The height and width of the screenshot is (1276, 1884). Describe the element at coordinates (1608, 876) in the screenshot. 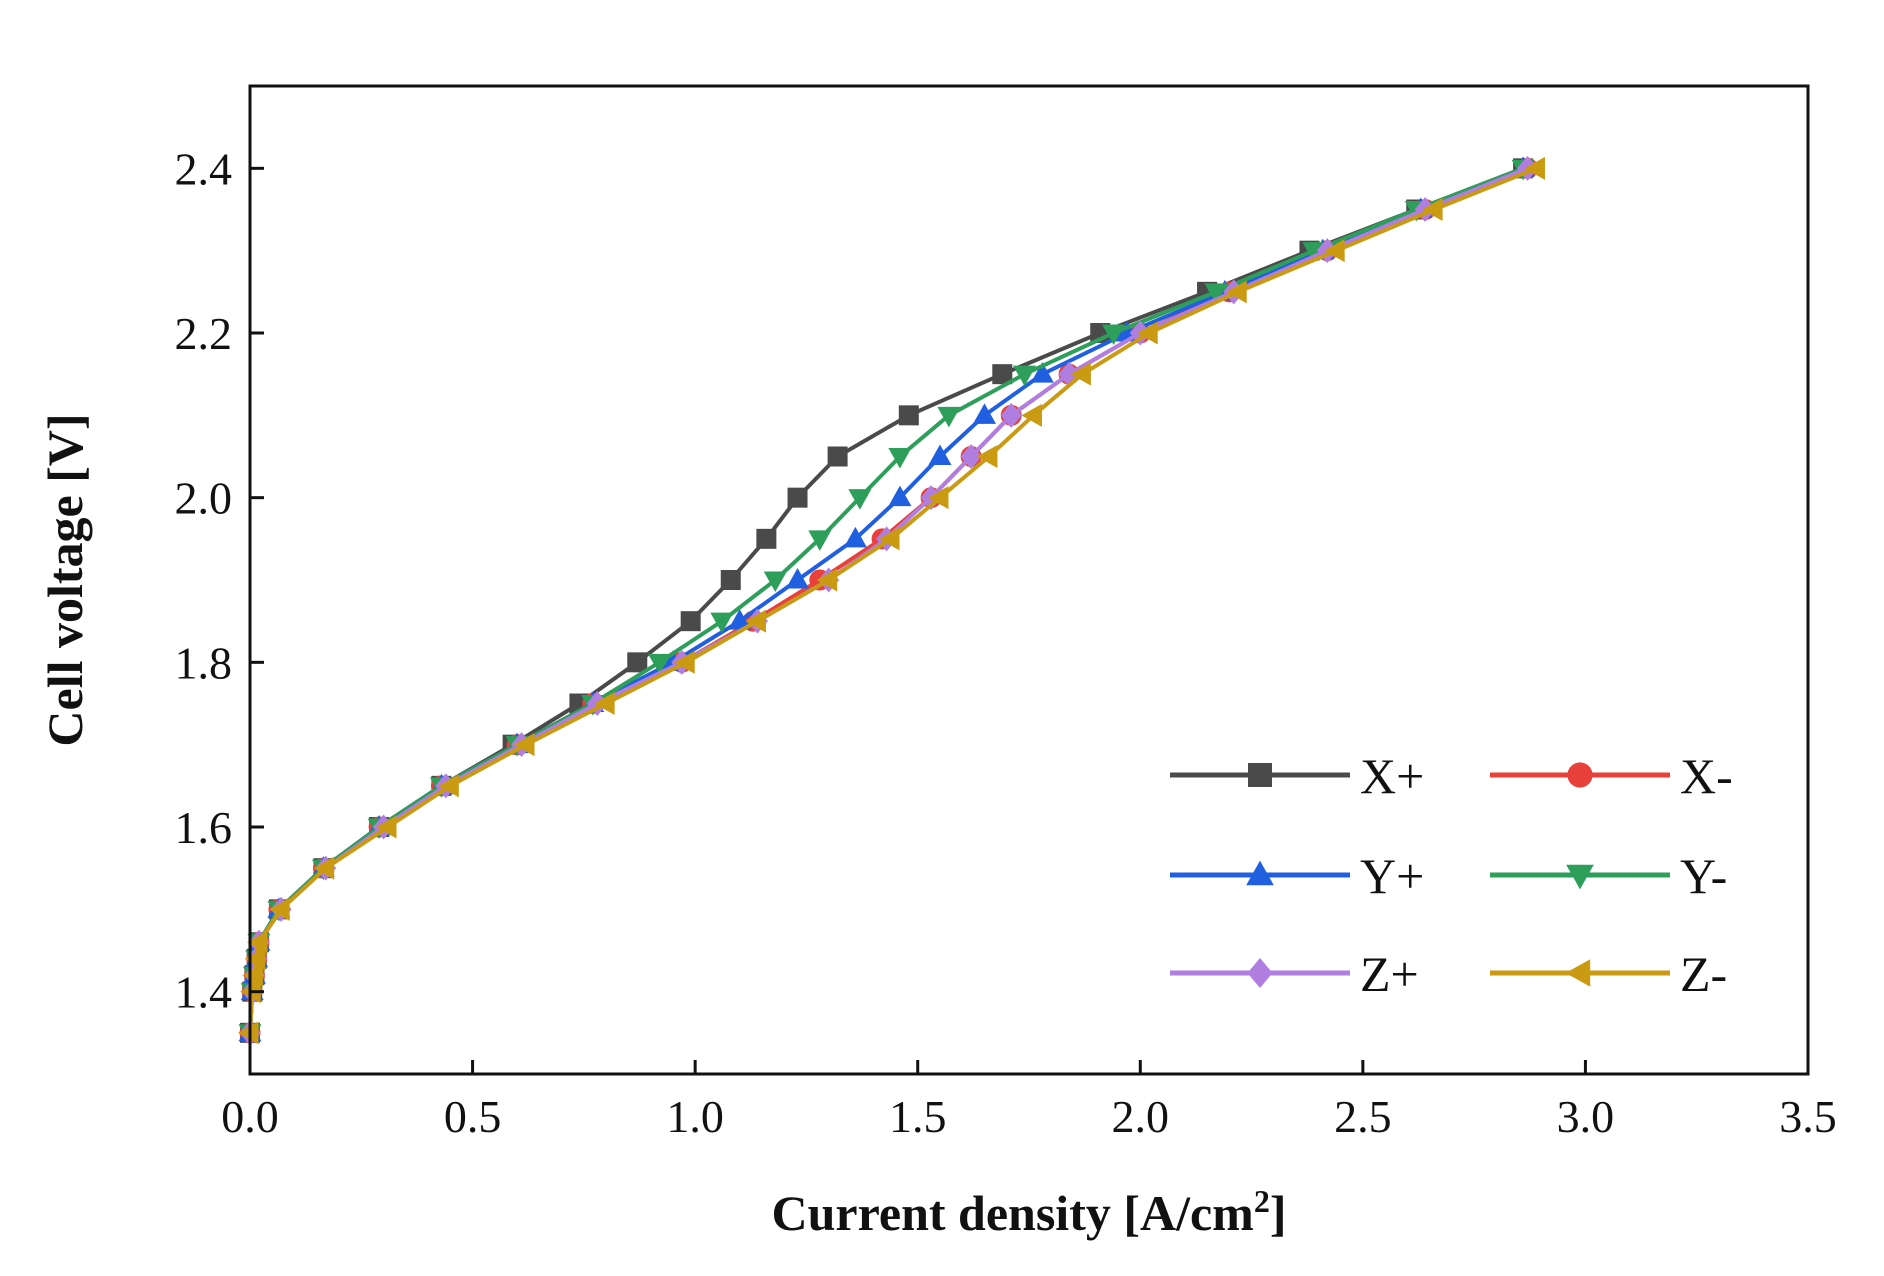

I see `legend-item: Y-` at that location.